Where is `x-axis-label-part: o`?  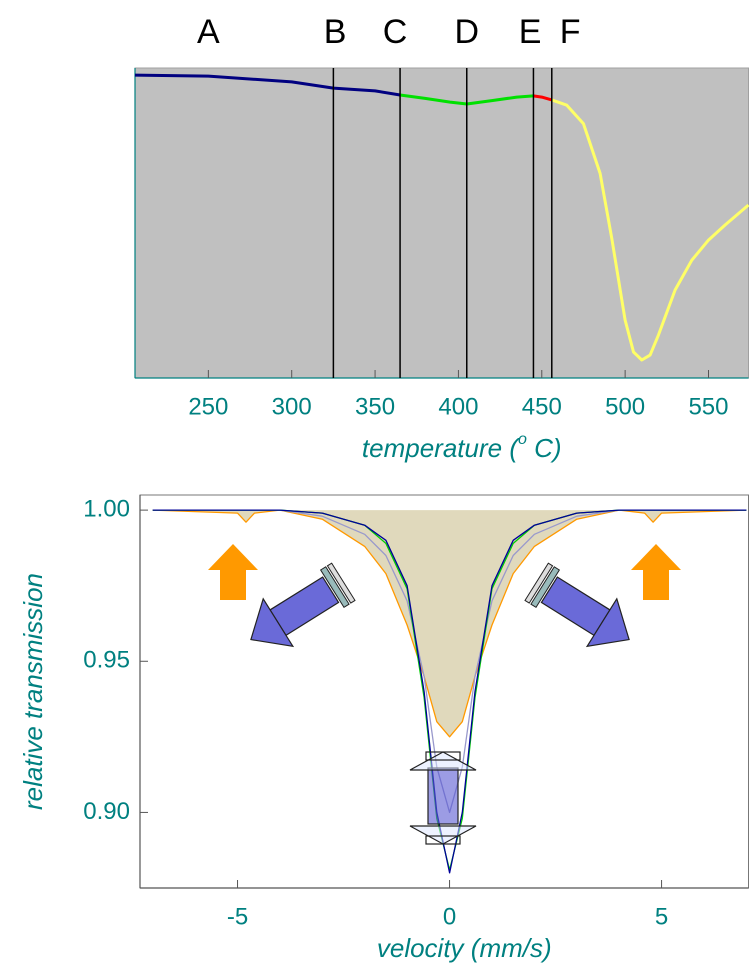
x-axis-label-part: o is located at coordinates (522, 439).